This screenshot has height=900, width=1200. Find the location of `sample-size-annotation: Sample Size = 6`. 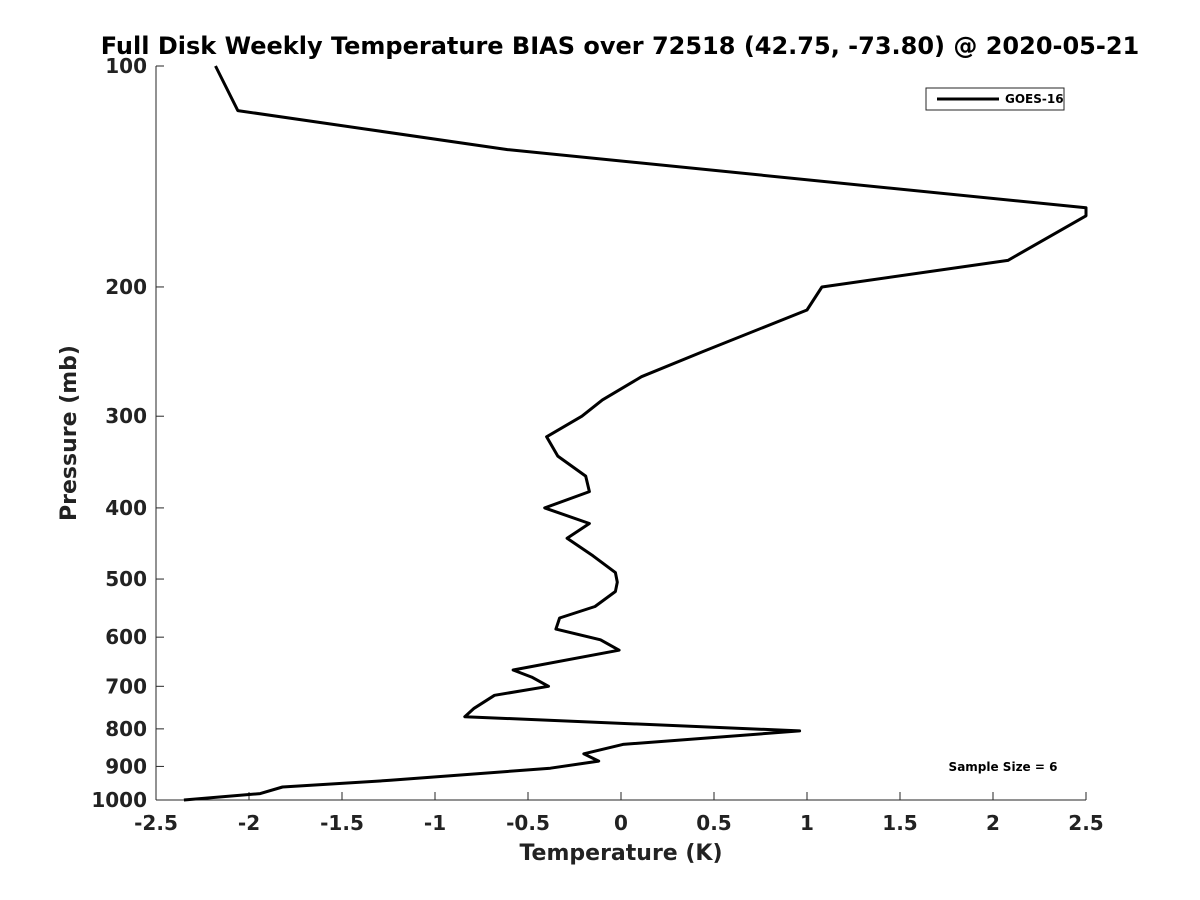

sample-size-annotation: Sample Size = 6 is located at coordinates (1003, 767).